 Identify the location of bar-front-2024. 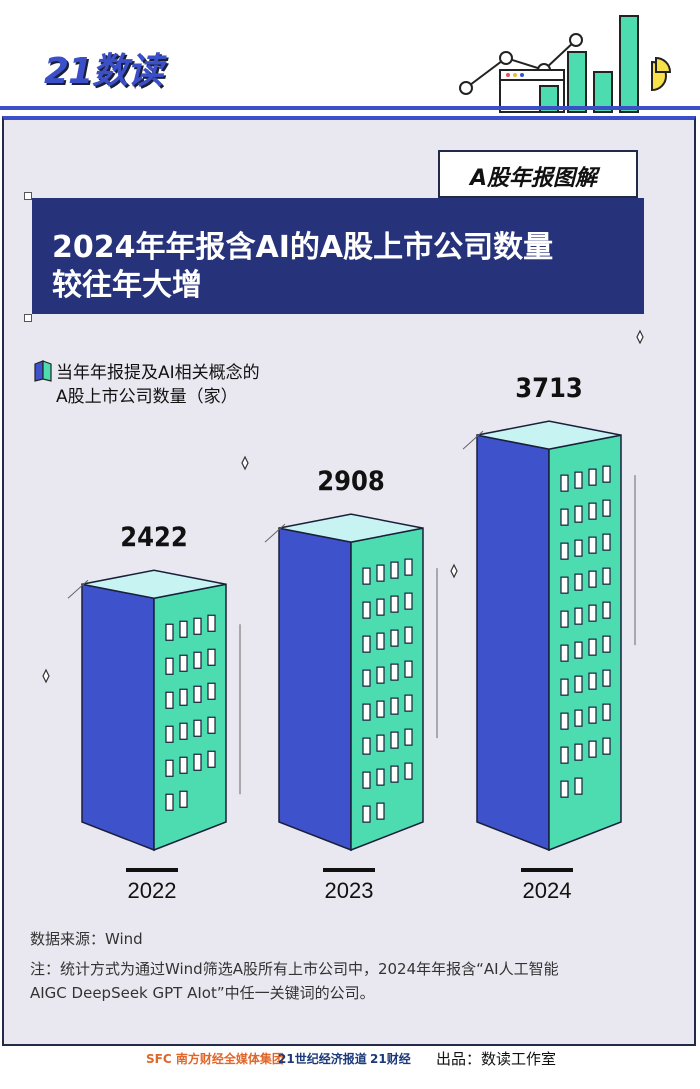
(513, 643).